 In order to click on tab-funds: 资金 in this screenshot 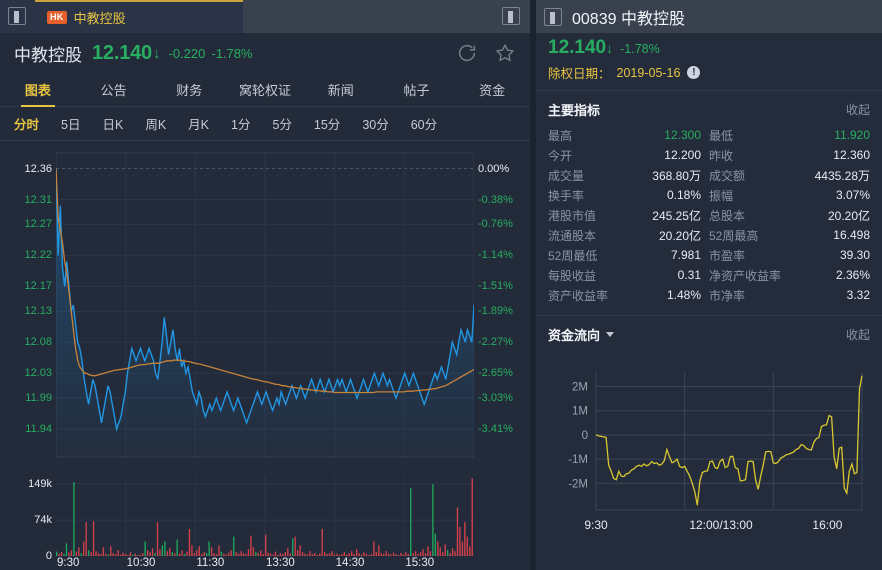, I will do `click(492, 90)`.